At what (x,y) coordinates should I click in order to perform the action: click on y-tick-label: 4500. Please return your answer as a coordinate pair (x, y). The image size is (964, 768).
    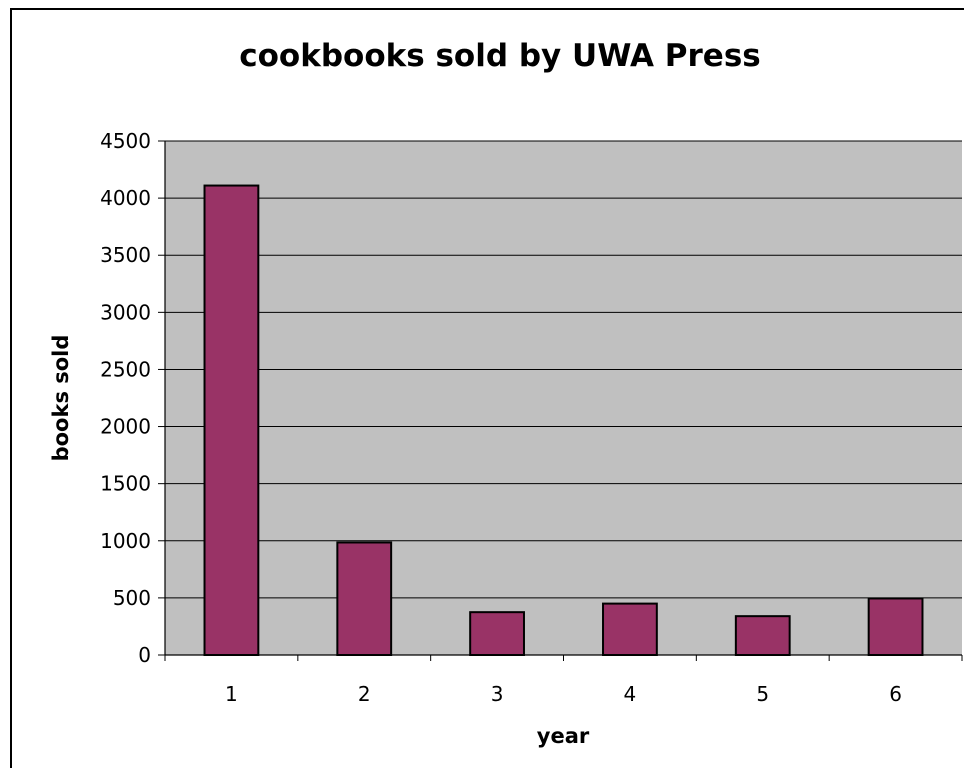
    Looking at the image, I should click on (125, 141).